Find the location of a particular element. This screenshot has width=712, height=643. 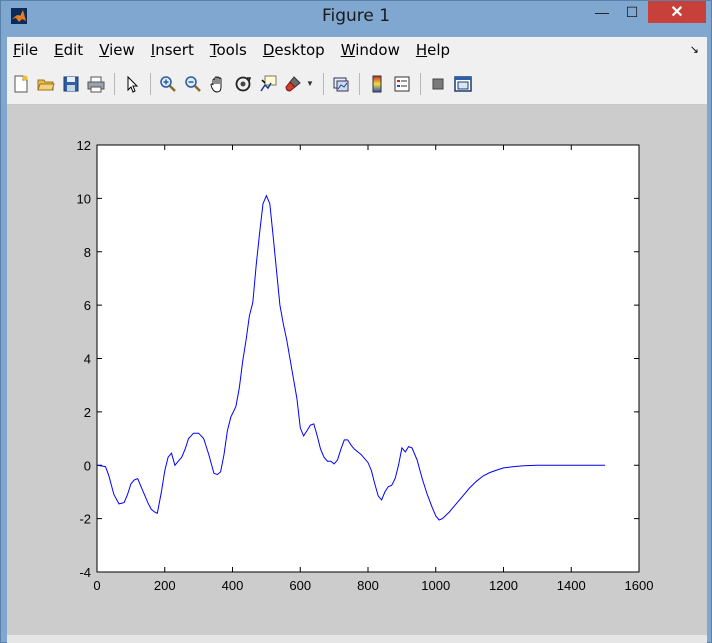

link-plot-button is located at coordinates (341, 84).